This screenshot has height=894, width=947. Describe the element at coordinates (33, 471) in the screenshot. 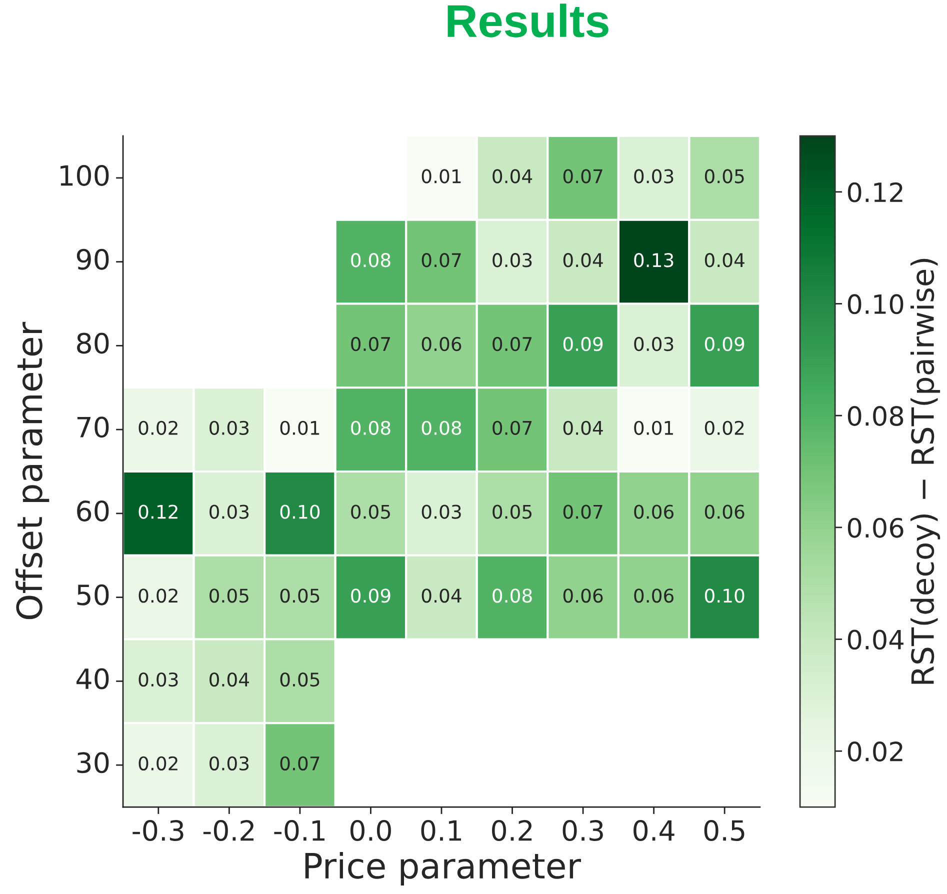

I see `y-axis-title: Offset parameter` at that location.